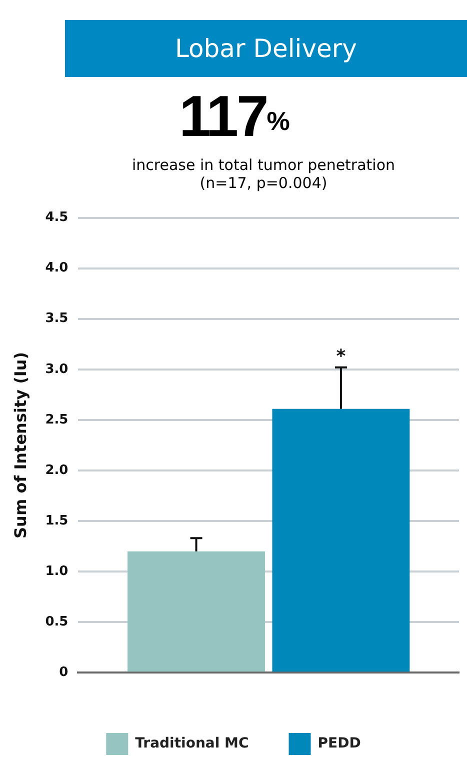  I want to click on y-tick-label: 3.5, so click(56, 318).